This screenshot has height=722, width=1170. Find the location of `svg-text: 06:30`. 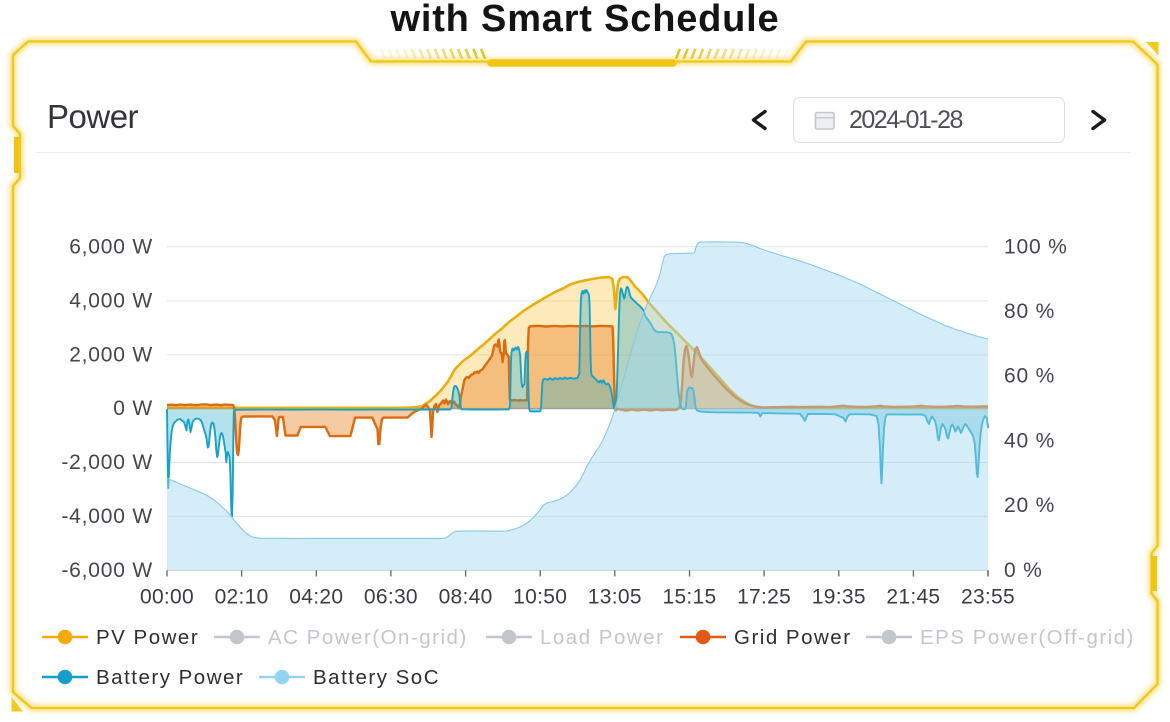

svg-text: 06:30 is located at coordinates (391, 597).